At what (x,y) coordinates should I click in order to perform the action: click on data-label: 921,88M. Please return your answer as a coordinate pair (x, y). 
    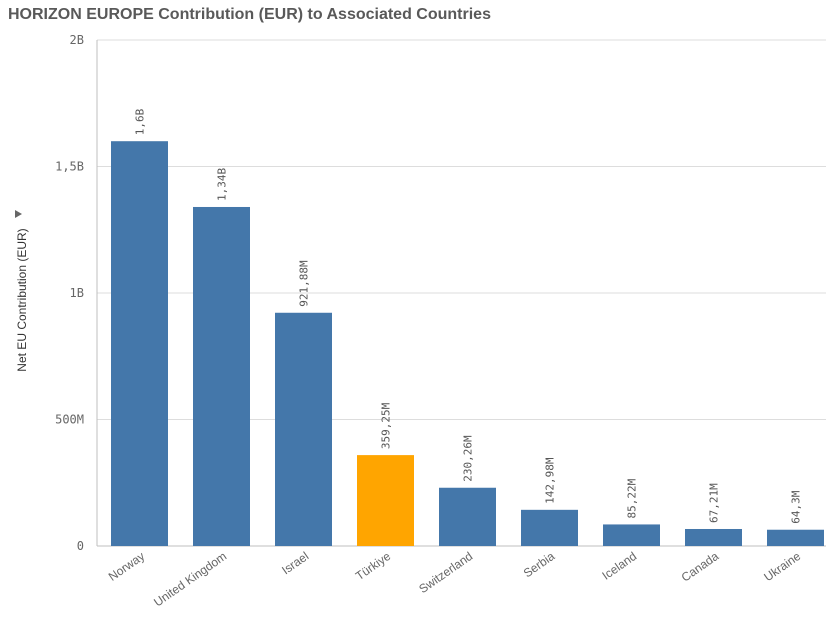
    Looking at the image, I should click on (304, 283).